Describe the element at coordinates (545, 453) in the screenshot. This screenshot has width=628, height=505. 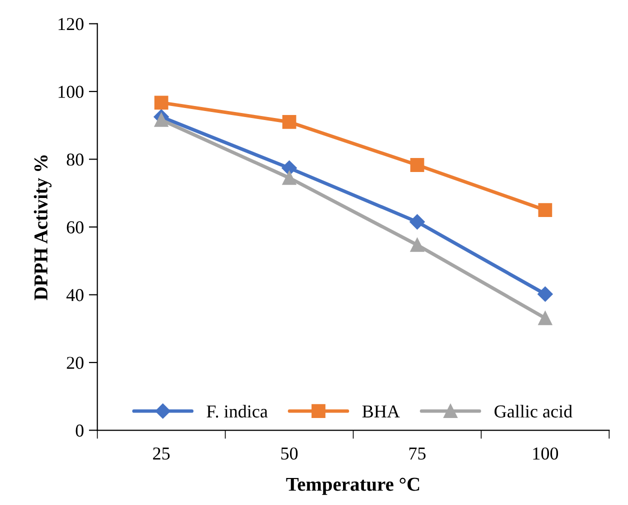
I see `x-tick-label: 100` at that location.